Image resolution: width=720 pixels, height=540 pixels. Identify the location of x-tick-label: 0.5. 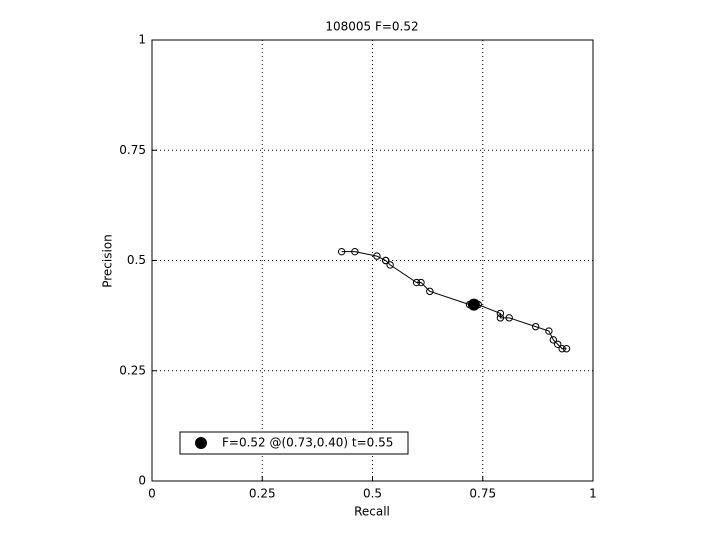
(372, 494).